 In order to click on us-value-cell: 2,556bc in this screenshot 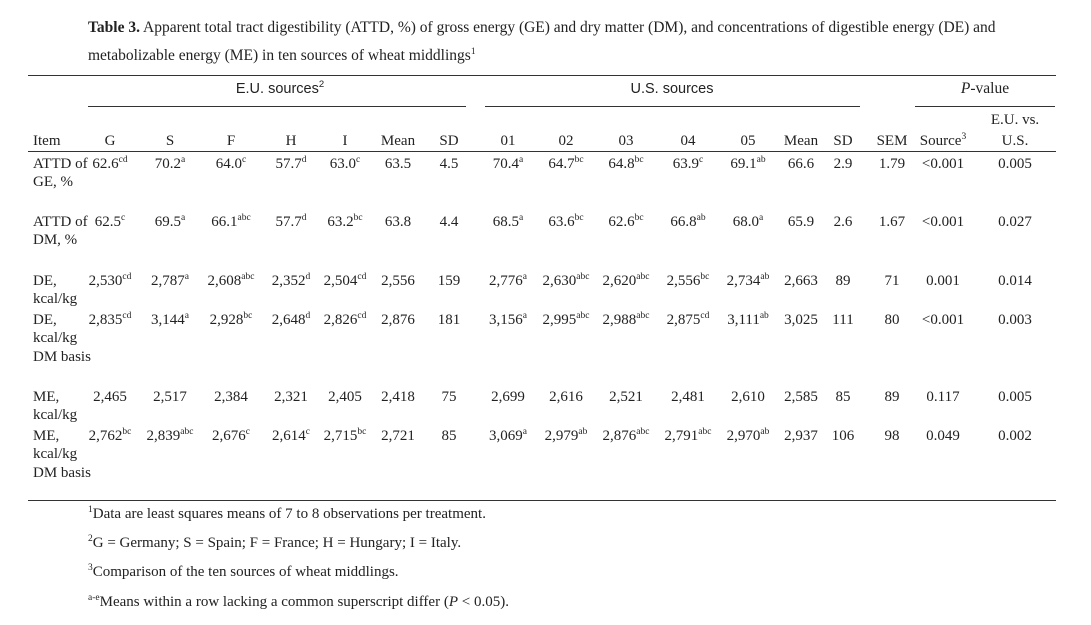, I will do `click(688, 282)`.